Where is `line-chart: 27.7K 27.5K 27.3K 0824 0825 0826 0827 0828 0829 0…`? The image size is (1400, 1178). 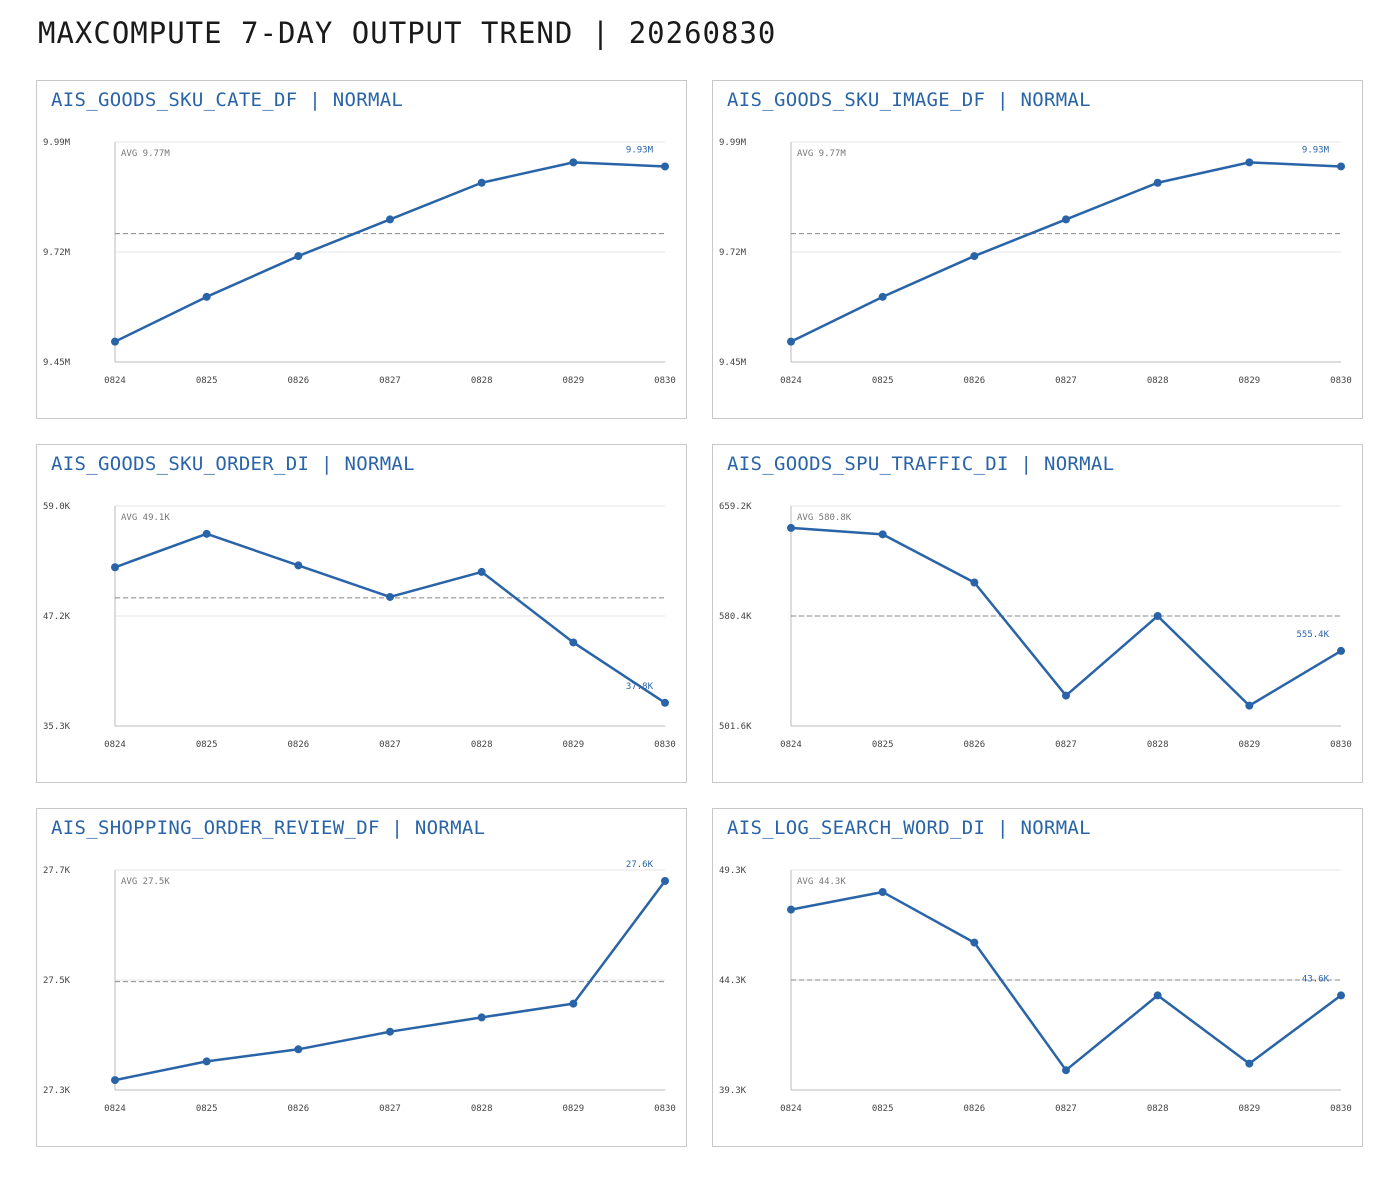 line-chart: 27.7K 27.5K 27.3K 0824 0825 0826 0827 0828 0829 0… is located at coordinates (359, 987).